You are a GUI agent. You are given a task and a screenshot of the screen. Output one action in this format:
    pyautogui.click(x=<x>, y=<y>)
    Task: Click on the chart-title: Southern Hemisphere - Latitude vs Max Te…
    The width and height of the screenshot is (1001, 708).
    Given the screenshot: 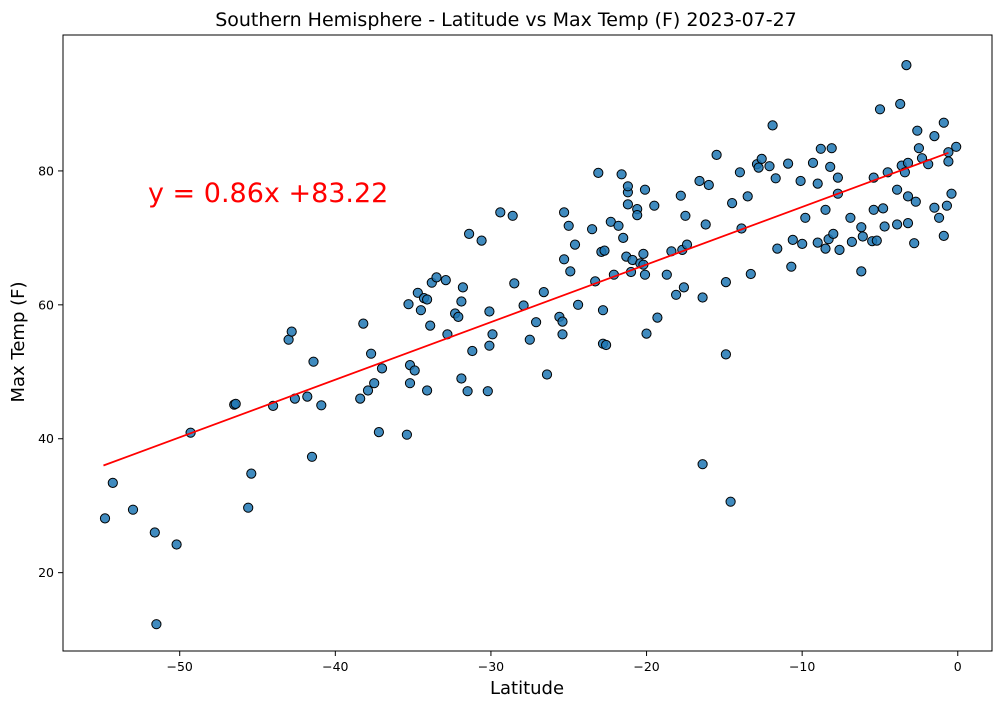 What is the action you would take?
    pyautogui.click(x=506, y=20)
    